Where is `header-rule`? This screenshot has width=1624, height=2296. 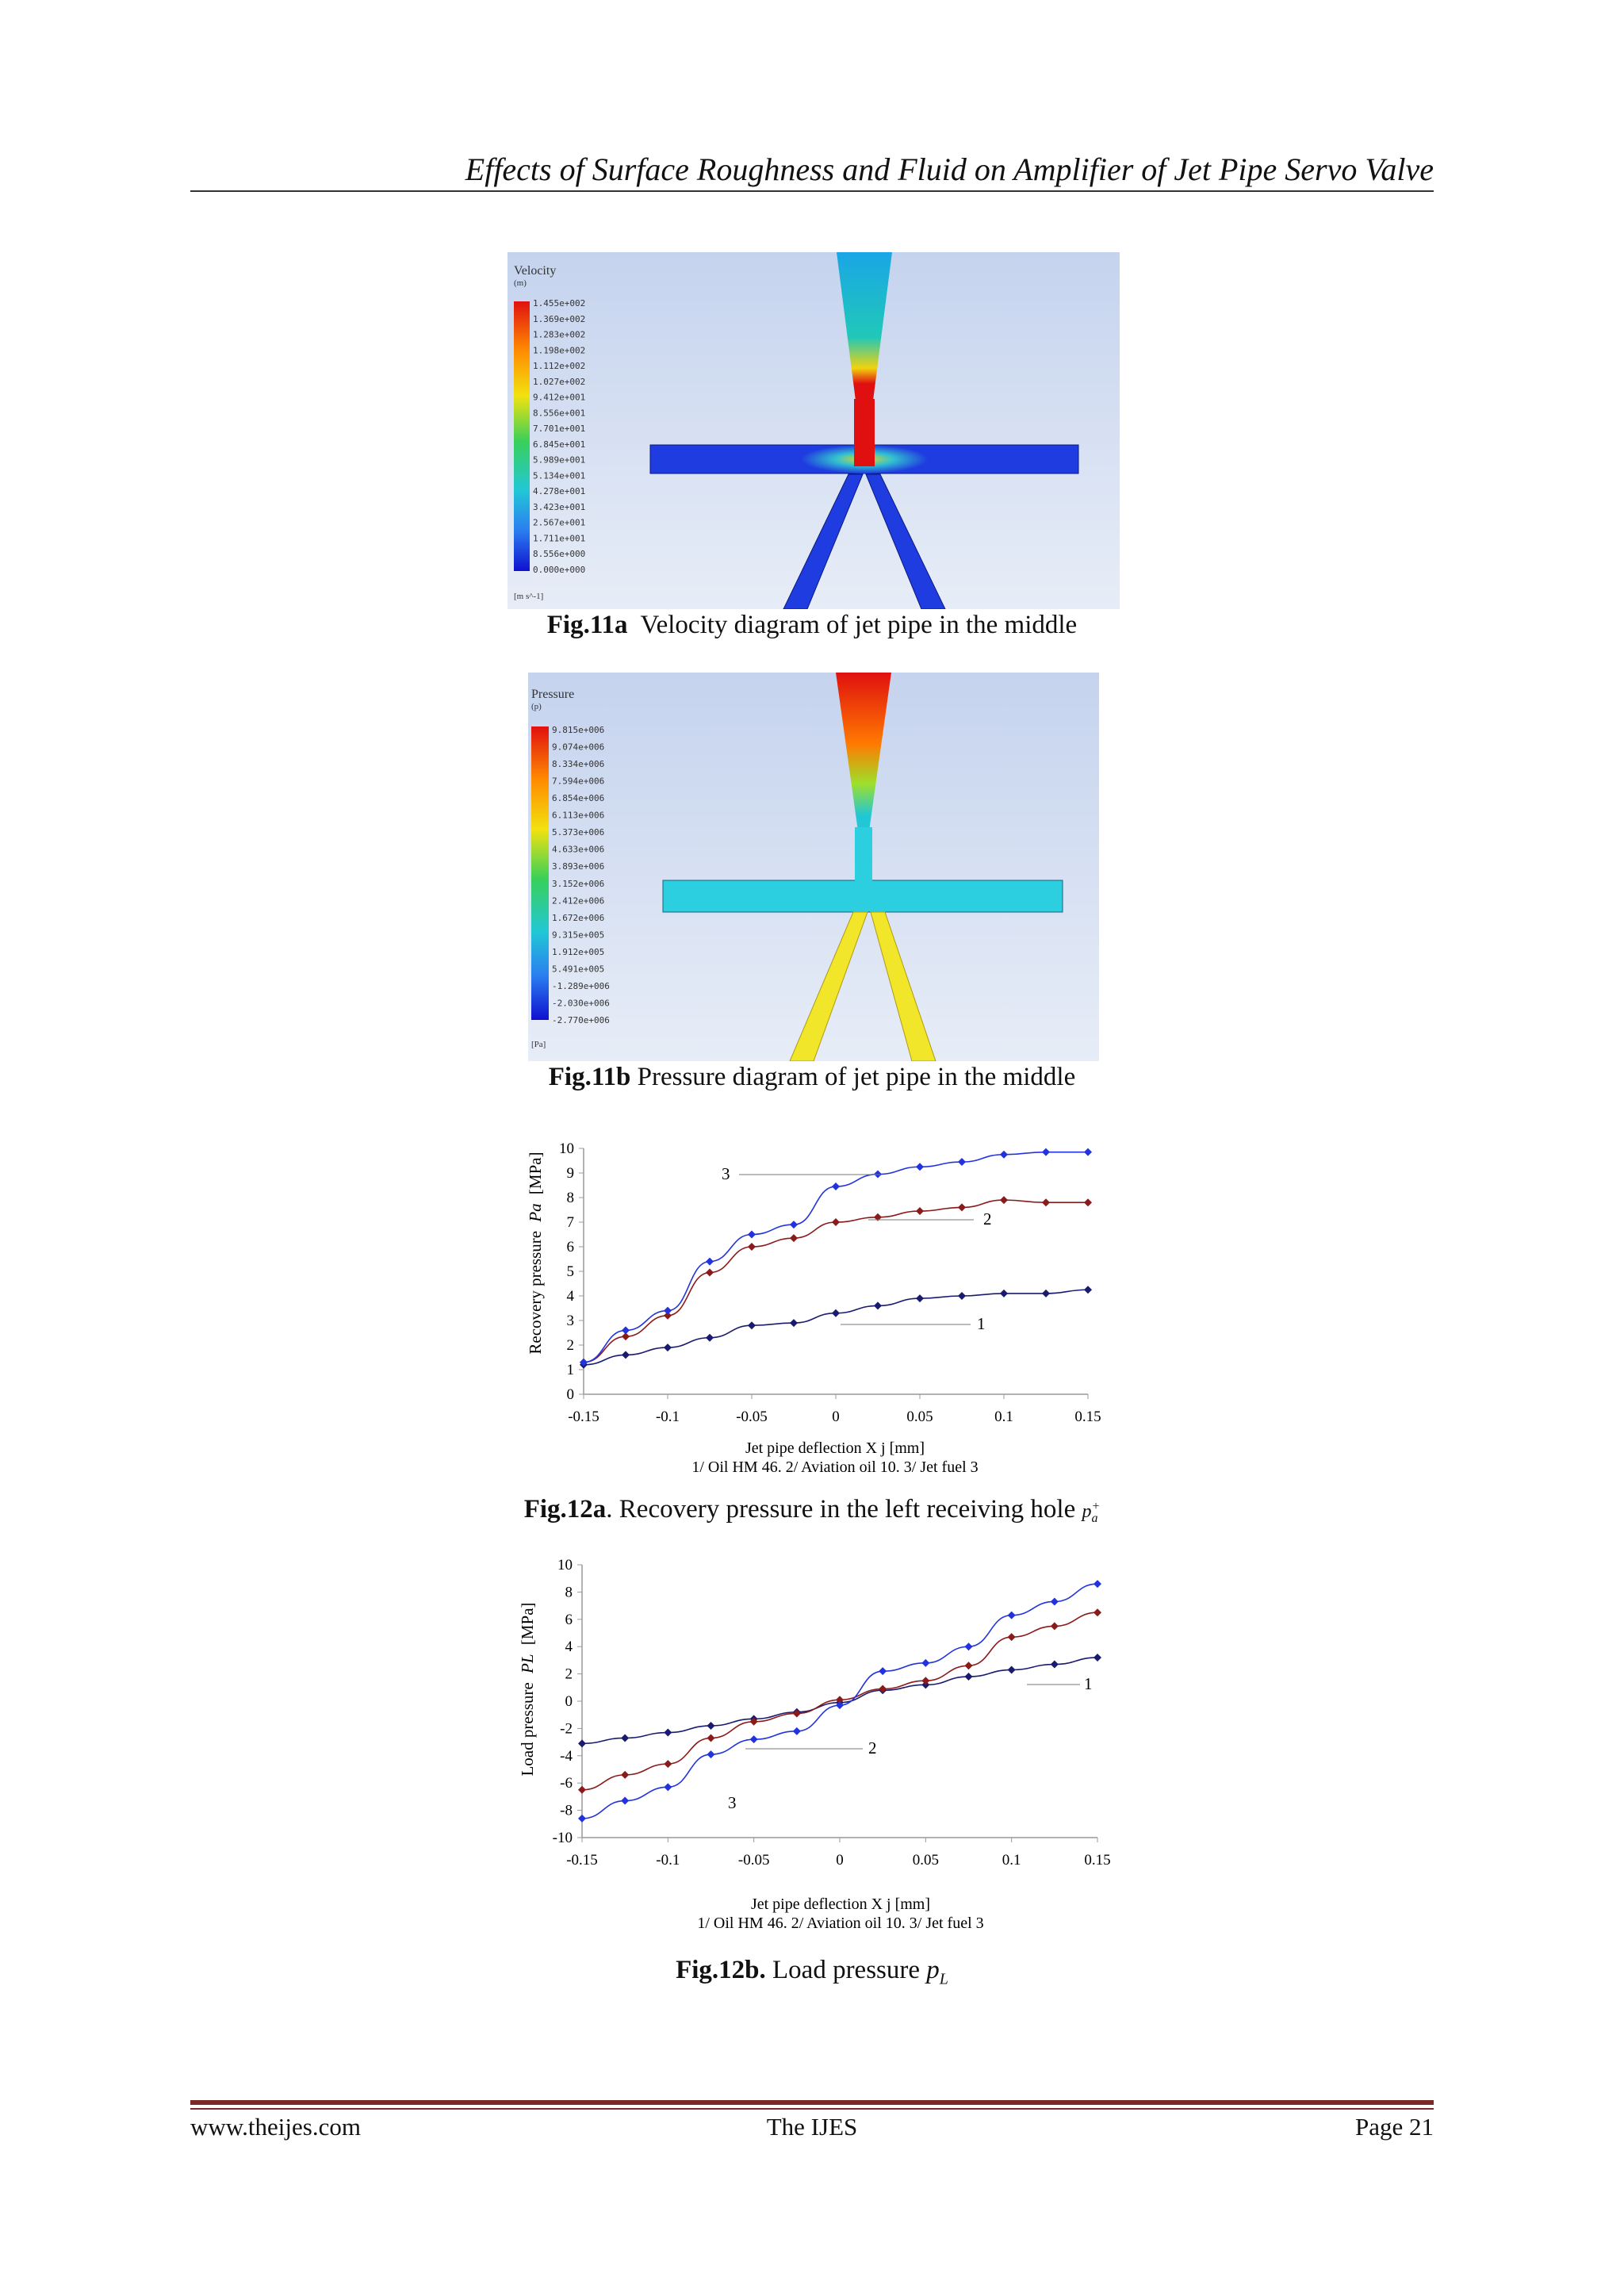 header-rule is located at coordinates (812, 191).